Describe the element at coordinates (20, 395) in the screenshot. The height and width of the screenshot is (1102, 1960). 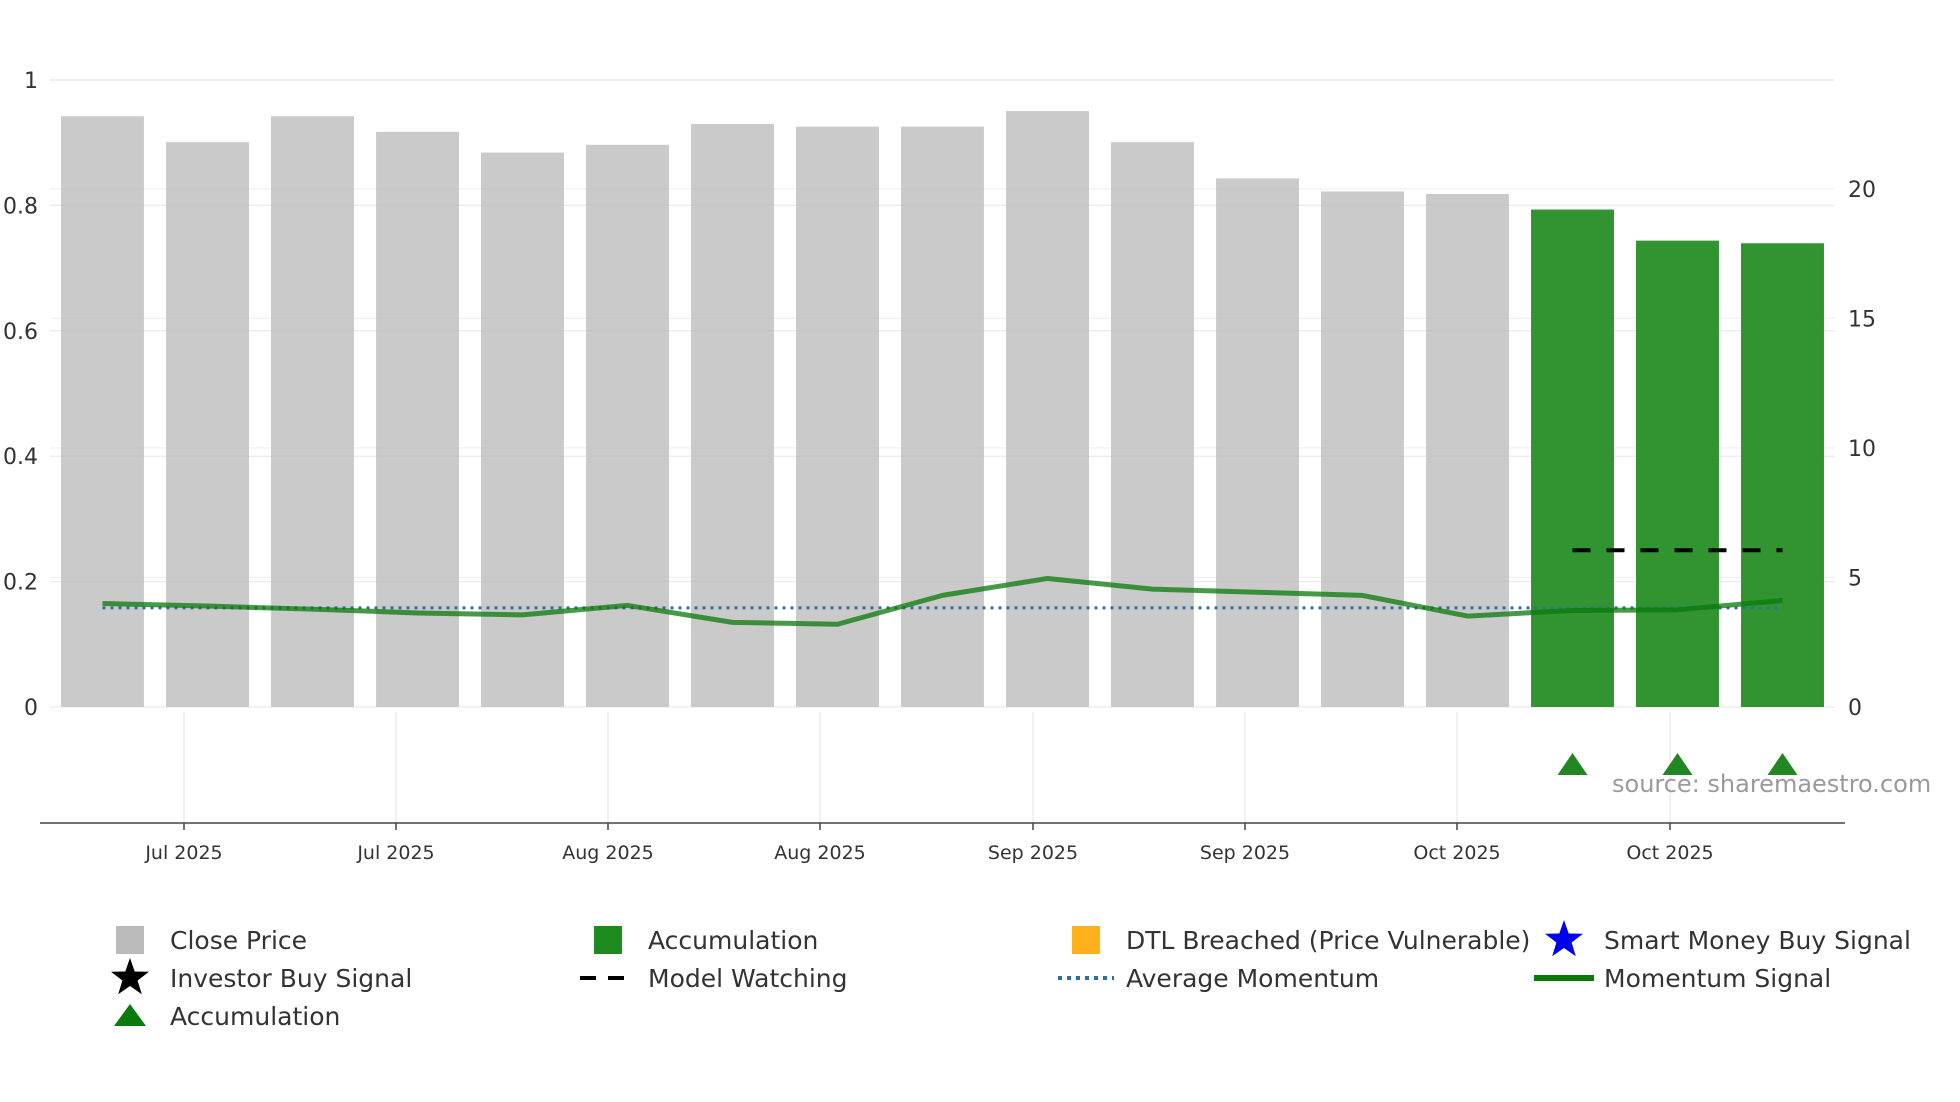
I see `left-axis: 0 0.2 0.4 0.6 0.8 1` at that location.